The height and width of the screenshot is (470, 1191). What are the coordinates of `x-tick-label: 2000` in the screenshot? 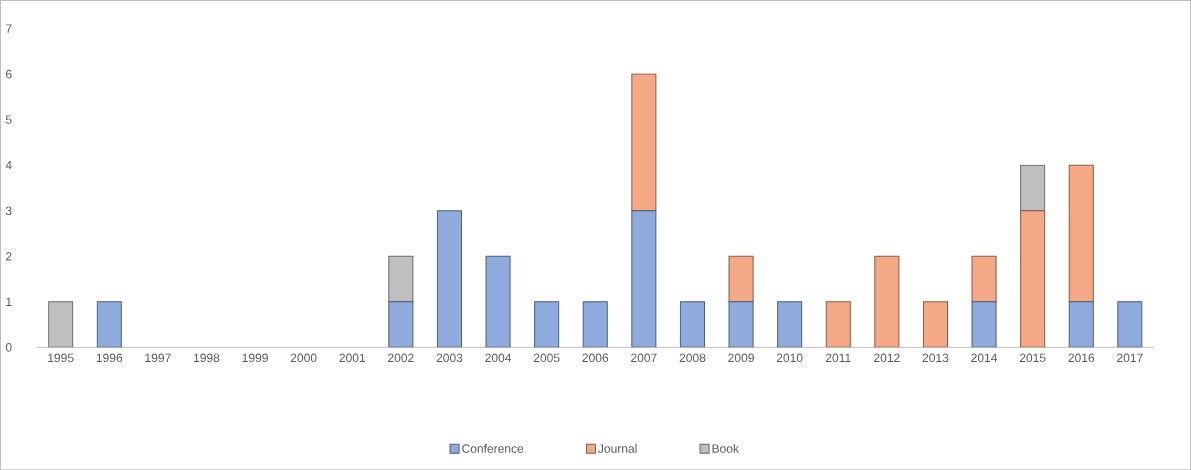 It's located at (303, 358).